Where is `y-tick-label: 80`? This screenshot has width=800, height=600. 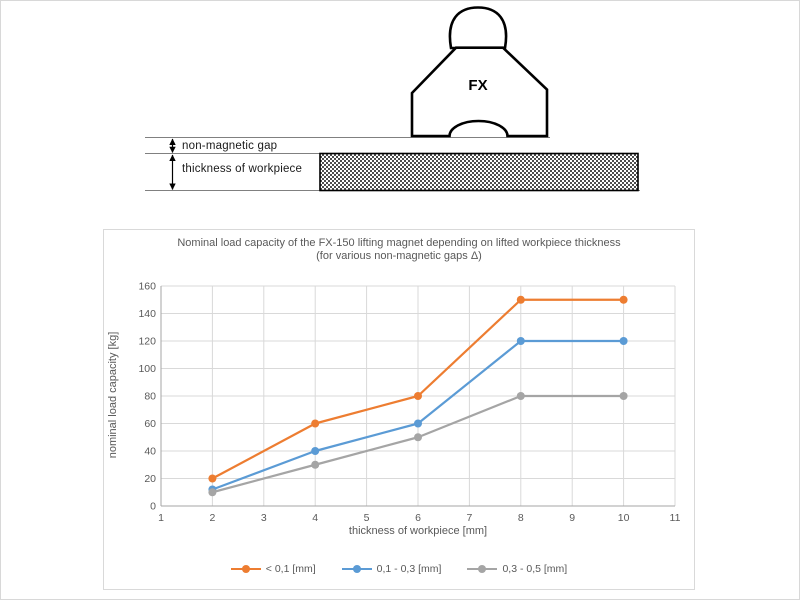 y-tick-label: 80 is located at coordinates (150, 397).